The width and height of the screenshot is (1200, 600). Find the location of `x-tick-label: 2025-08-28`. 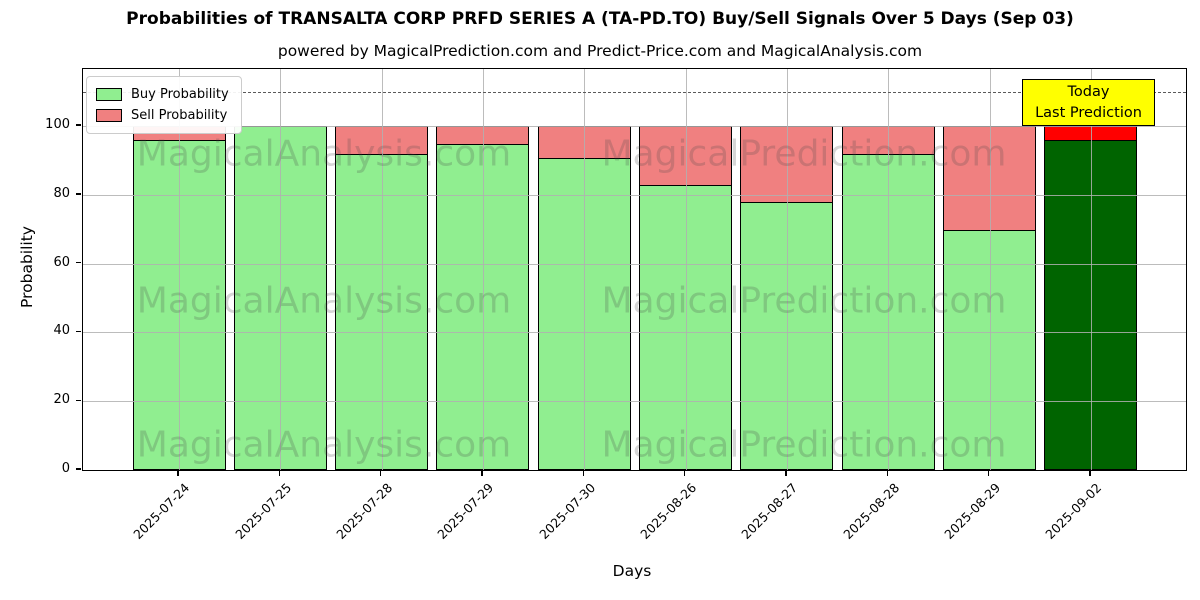

x-tick-label: 2025-08-28 is located at coordinates (870, 511).